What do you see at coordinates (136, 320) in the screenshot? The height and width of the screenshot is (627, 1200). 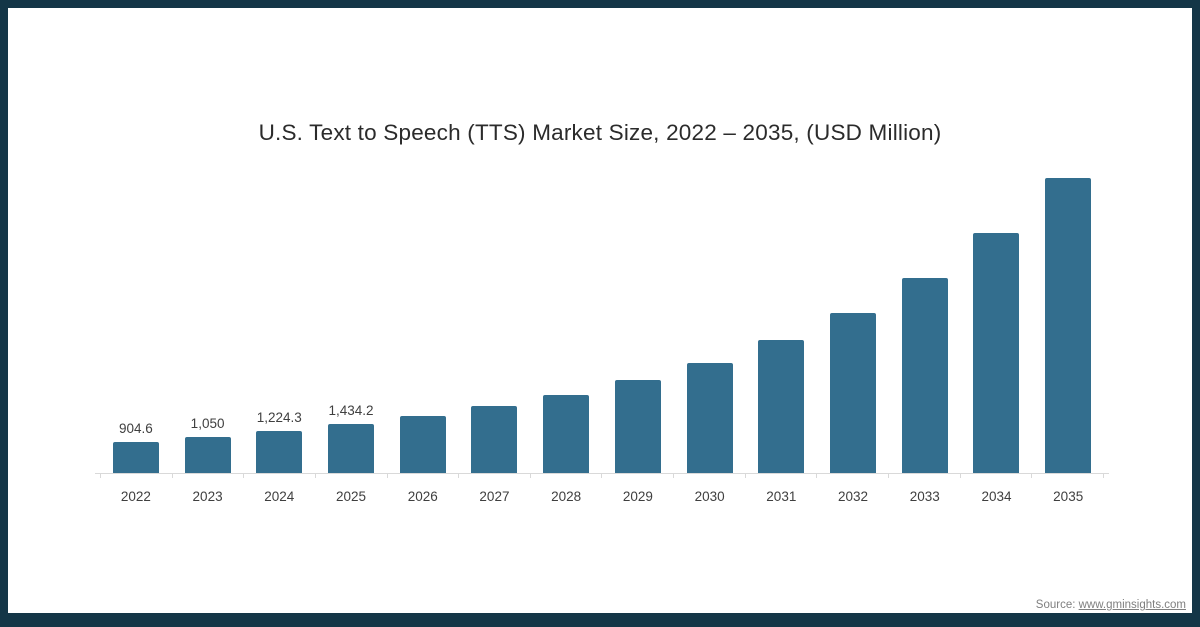 I see `bar-cell-2022: 904.6` at bounding box center [136, 320].